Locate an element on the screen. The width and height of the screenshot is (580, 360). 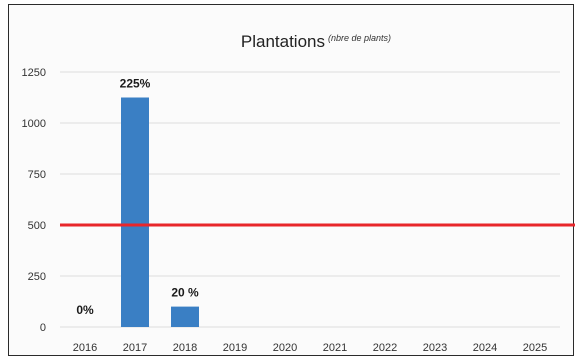
y-tick-label: 1250 is located at coordinates (34, 73).